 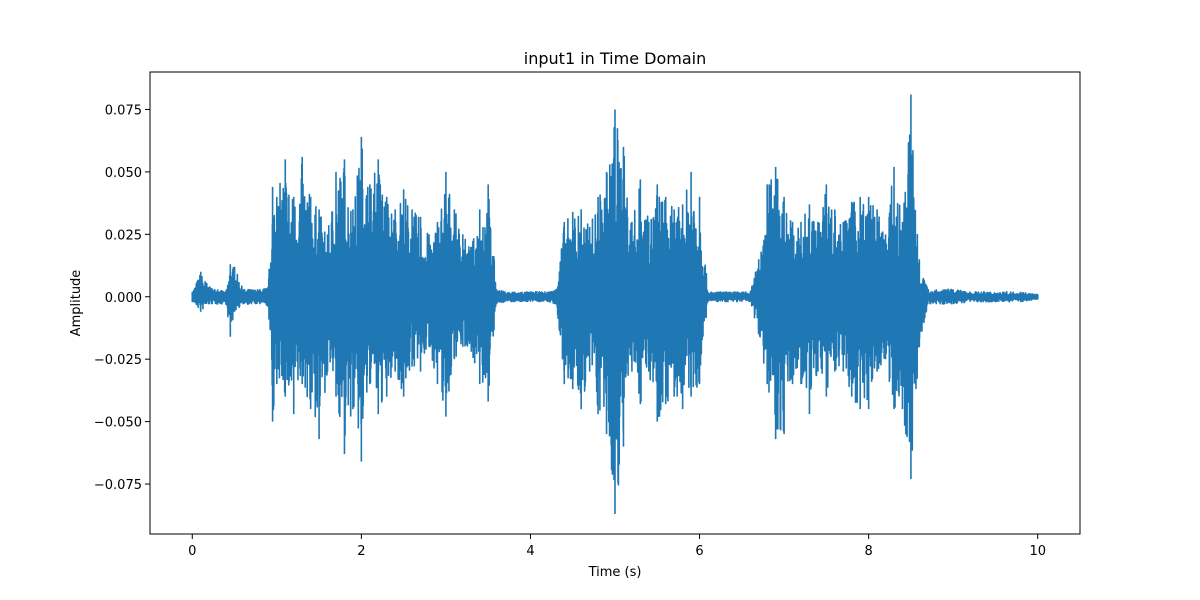 What do you see at coordinates (118, 485) in the screenshot?
I see `y-tick-label: −0.075` at bounding box center [118, 485].